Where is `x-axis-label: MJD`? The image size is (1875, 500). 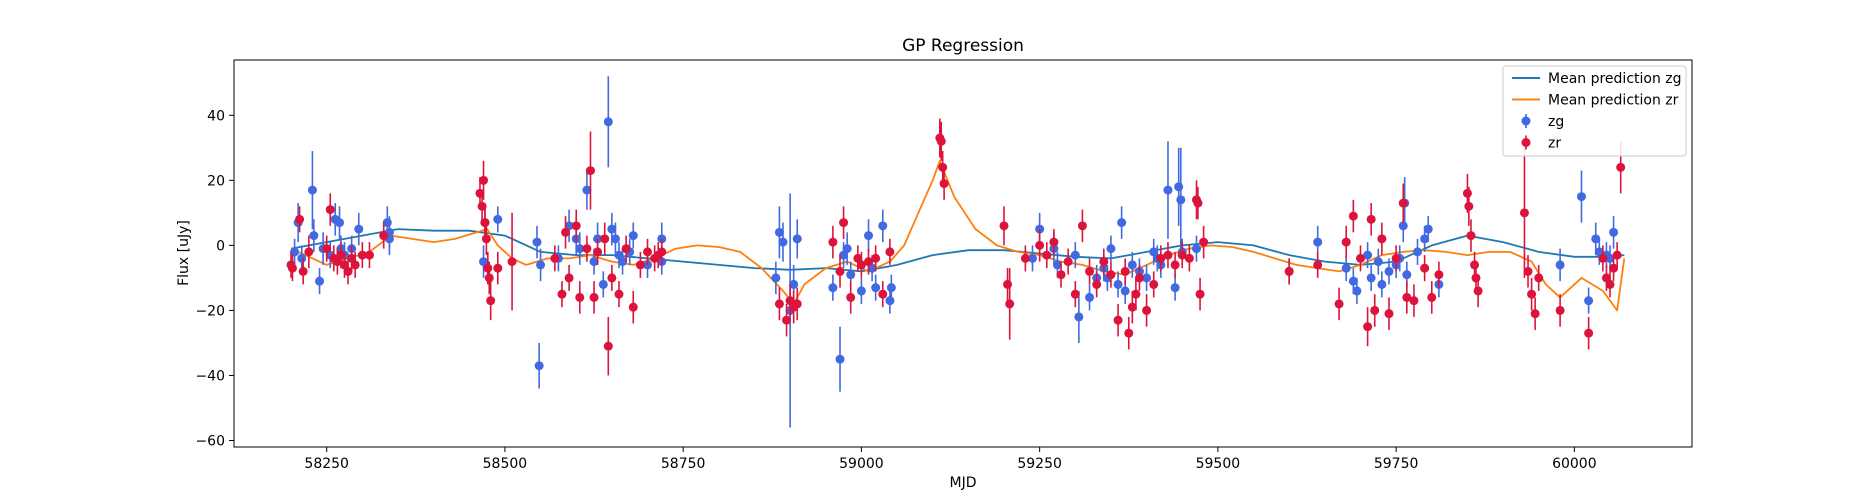
x-axis-label: MJD is located at coordinates (963, 483).